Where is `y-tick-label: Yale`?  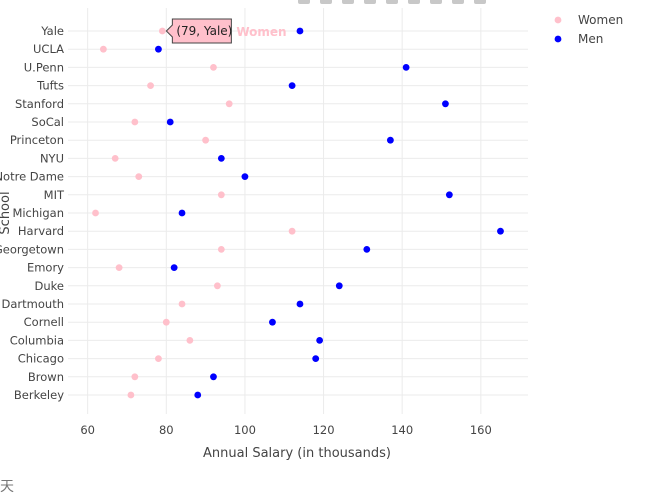
y-tick-label: Yale is located at coordinates (52, 31).